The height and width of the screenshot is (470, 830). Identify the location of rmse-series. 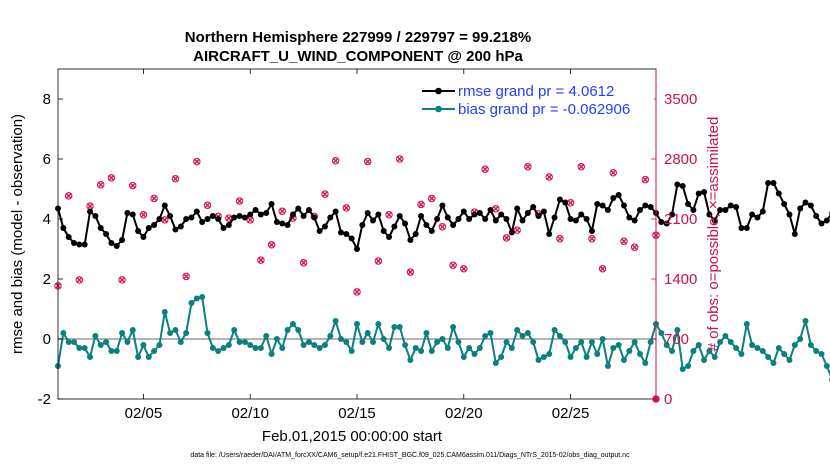
(442, 216).